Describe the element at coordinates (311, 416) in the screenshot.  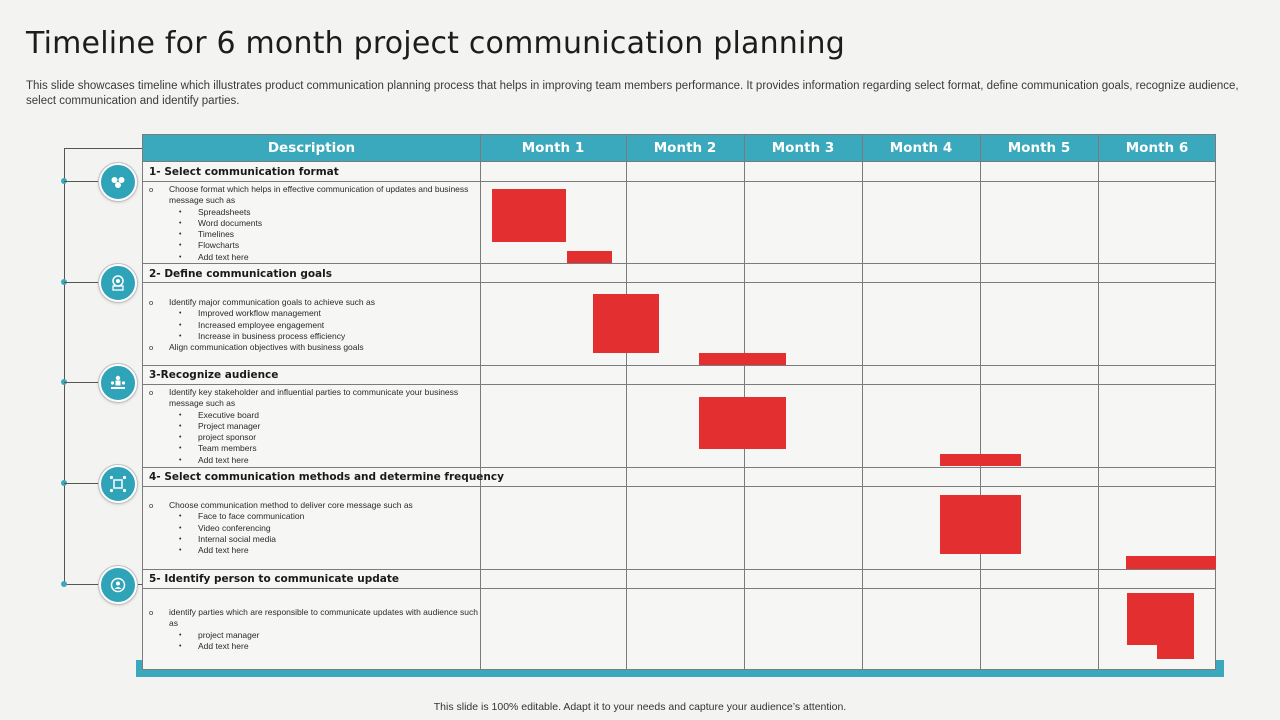
I see `list-item: Executive board` at that location.